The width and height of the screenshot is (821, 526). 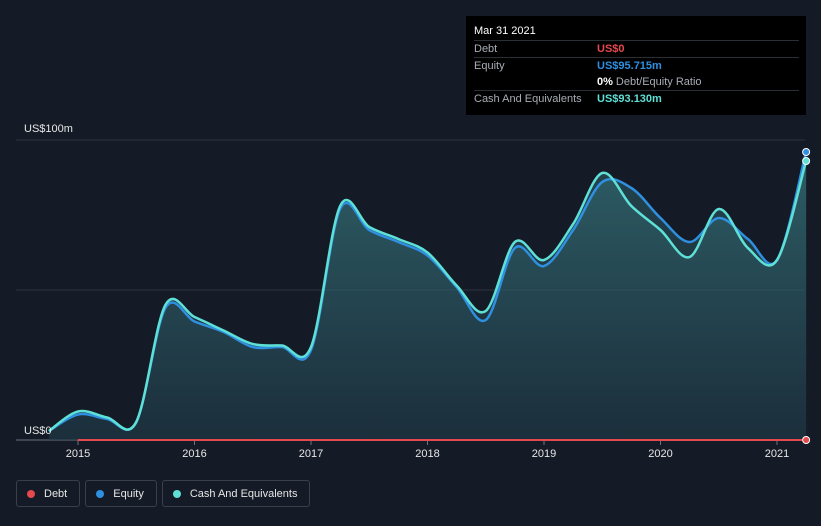 I want to click on tooltip-debt-row: Debt US$0, so click(x=636, y=48).